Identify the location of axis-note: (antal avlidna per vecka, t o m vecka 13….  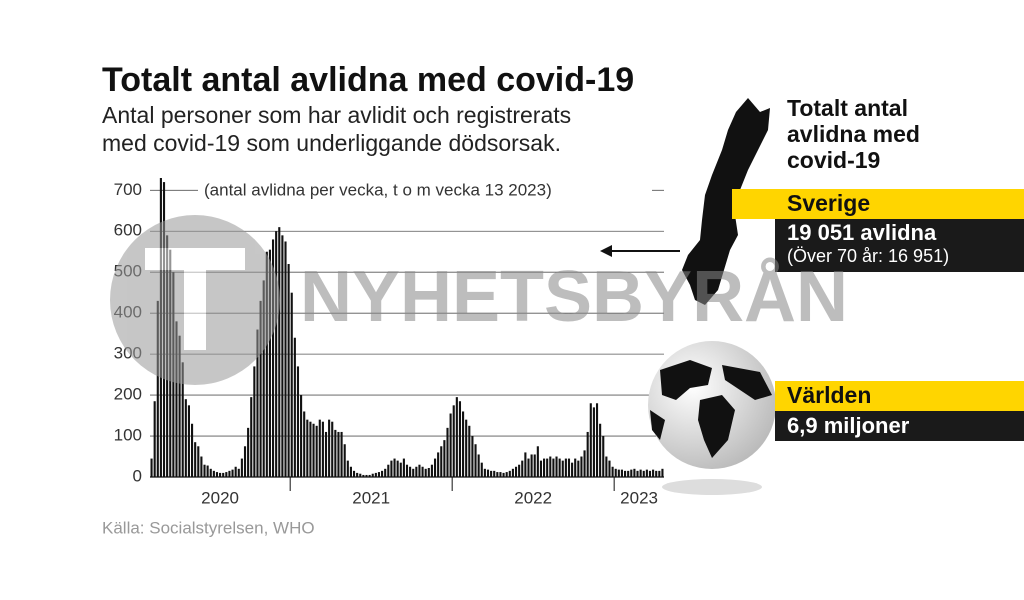
(378, 189).